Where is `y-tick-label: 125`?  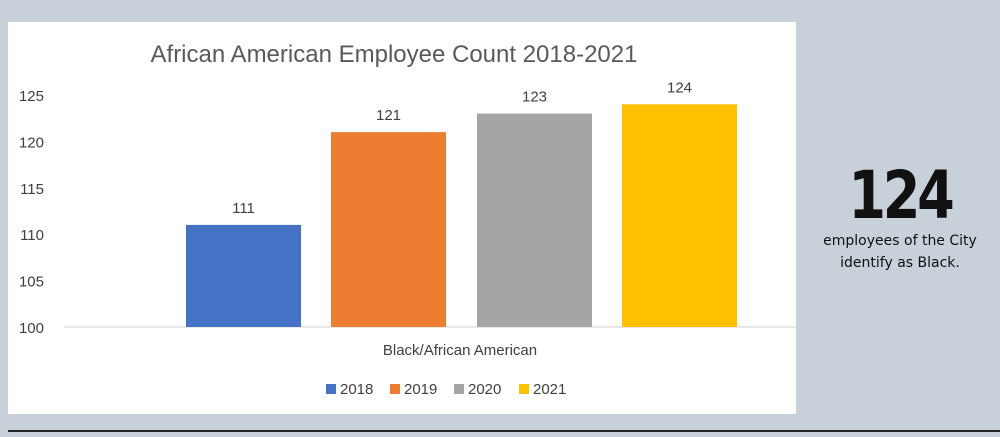
y-tick-label: 125 is located at coordinates (31, 96).